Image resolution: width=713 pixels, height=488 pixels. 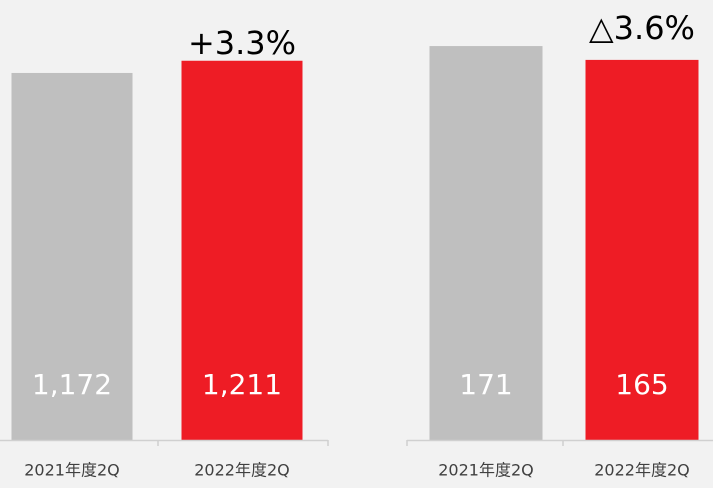 What do you see at coordinates (641, 384) in the screenshot?
I see `value-label: 165` at bounding box center [641, 384].